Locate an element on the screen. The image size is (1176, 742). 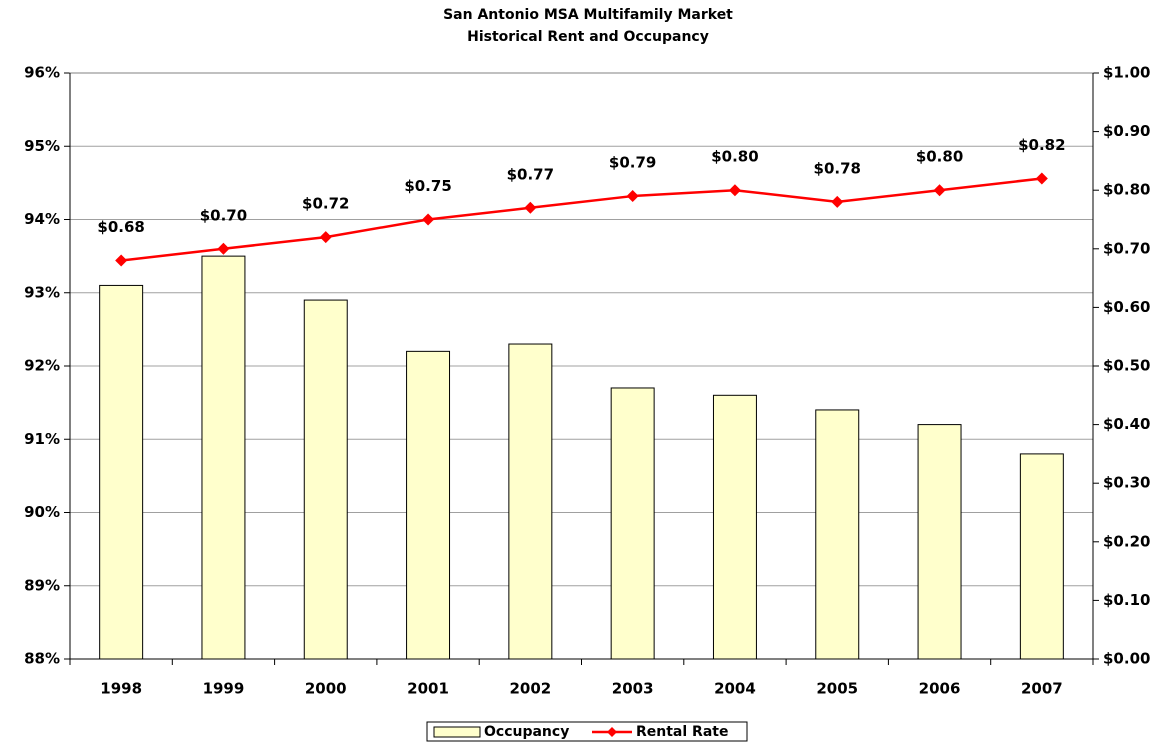
legend-box is located at coordinates (587, 731).